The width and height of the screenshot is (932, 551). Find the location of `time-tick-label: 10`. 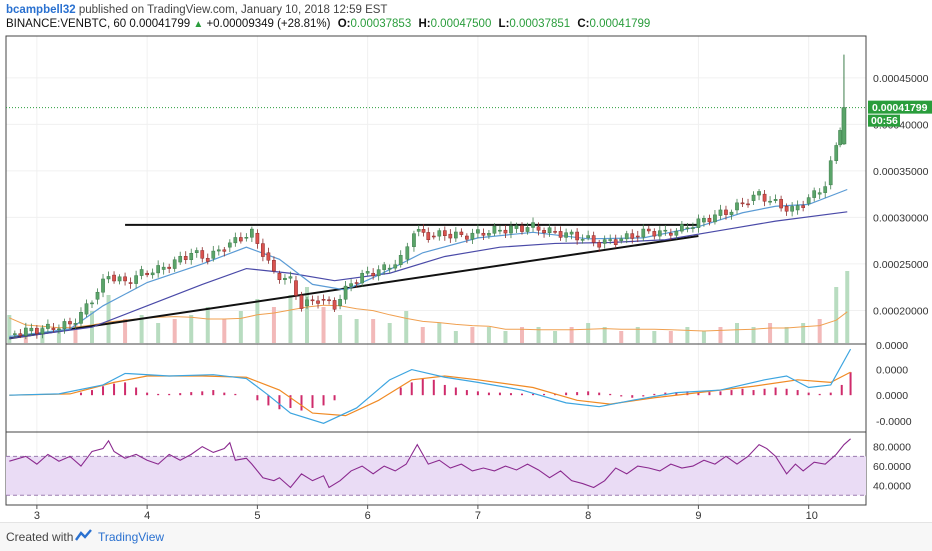

time-tick-label: 10 is located at coordinates (812, 516).